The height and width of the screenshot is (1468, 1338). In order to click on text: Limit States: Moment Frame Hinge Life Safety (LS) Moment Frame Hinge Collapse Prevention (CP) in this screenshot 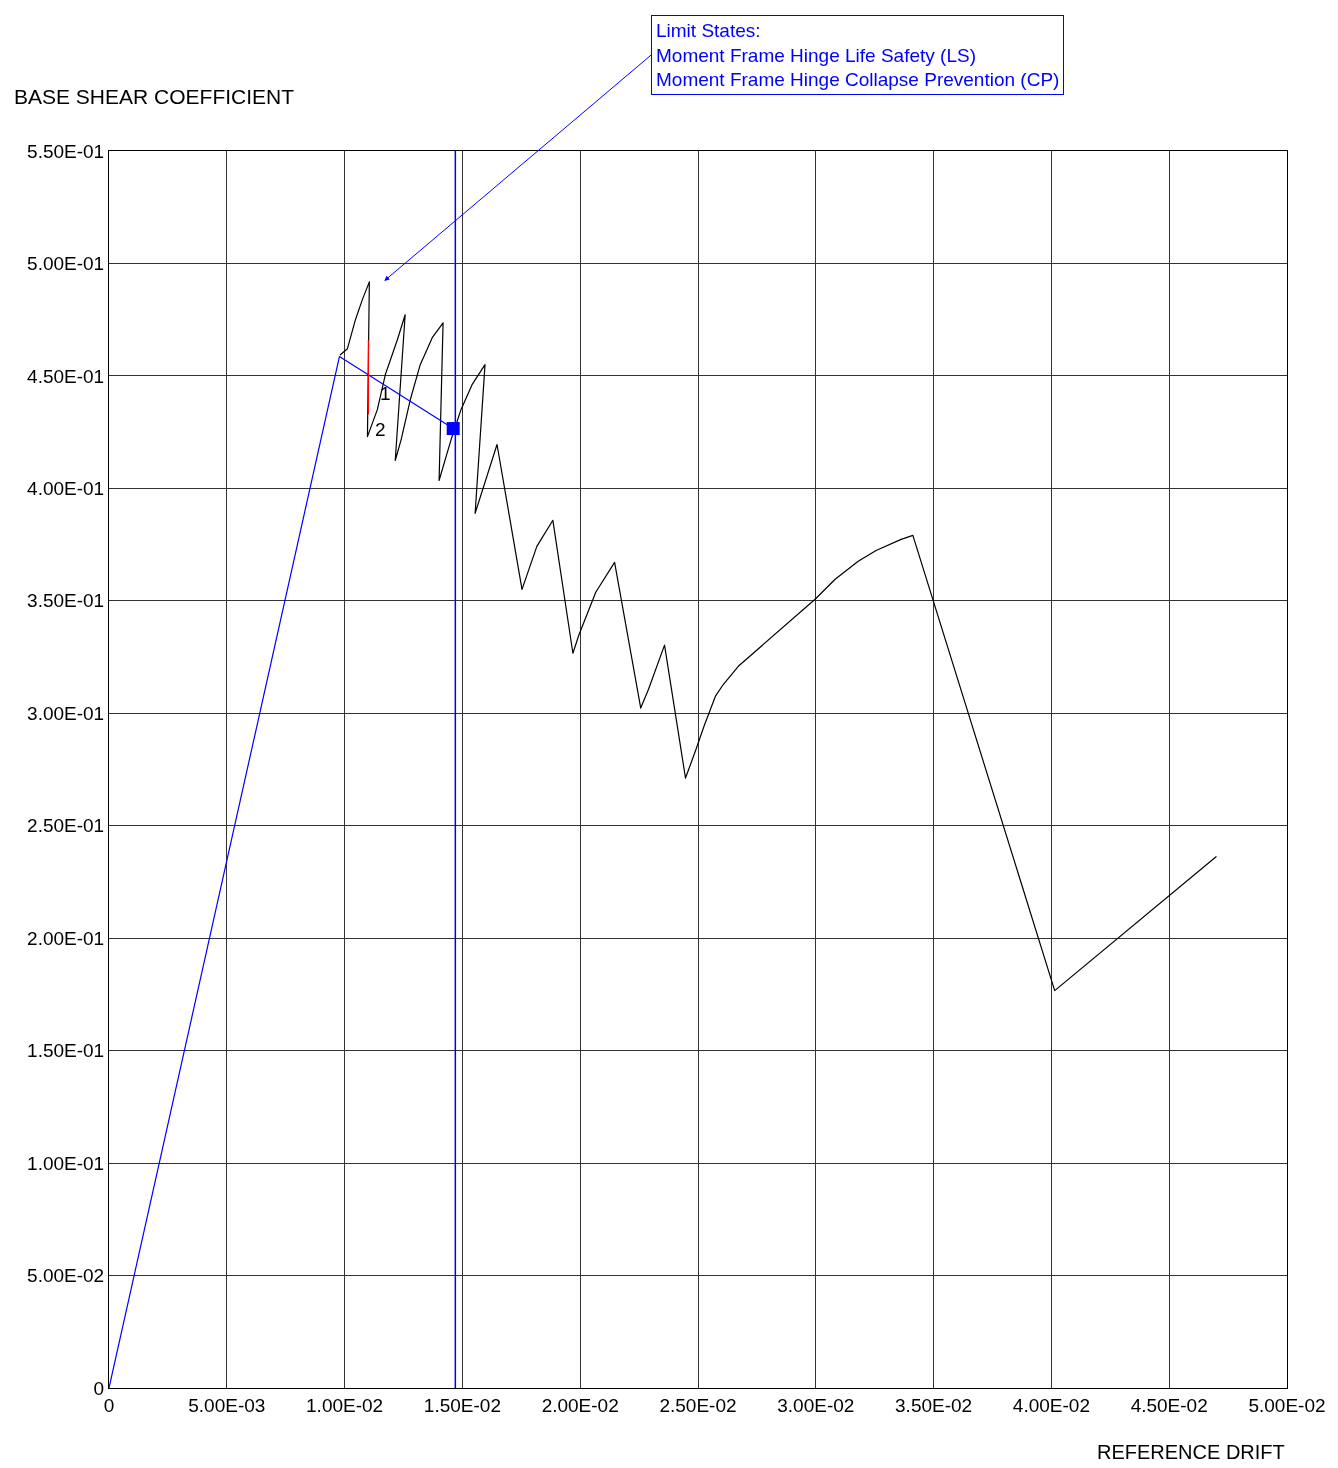, I will do `click(858, 55)`.